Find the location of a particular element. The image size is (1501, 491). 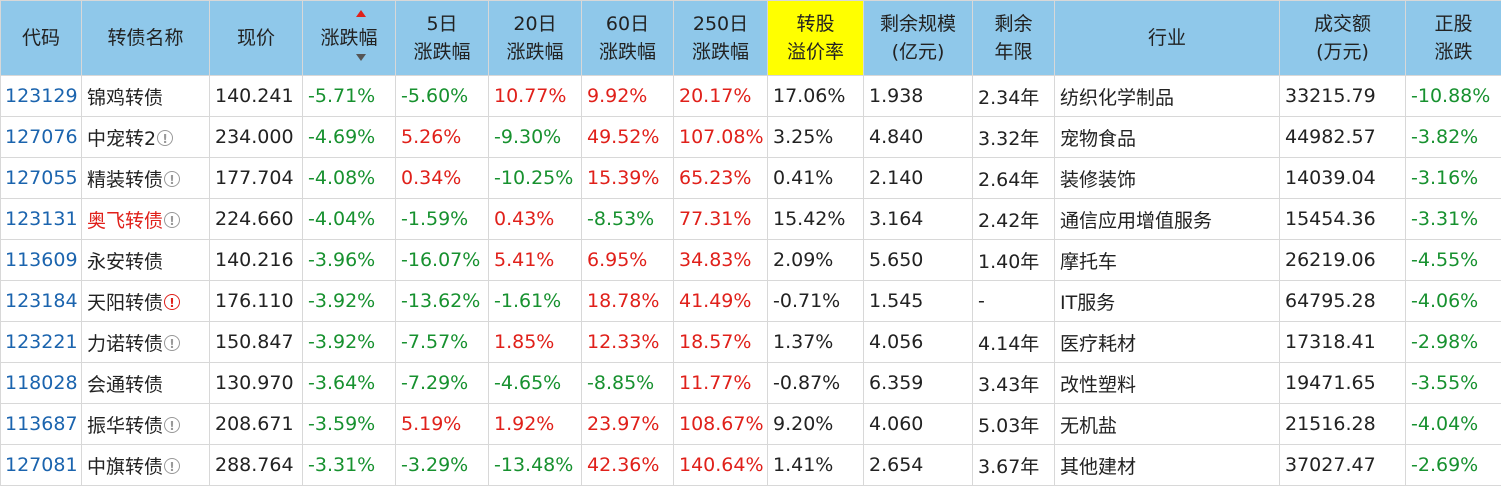

bond-name: 精装转债 is located at coordinates (125, 179).